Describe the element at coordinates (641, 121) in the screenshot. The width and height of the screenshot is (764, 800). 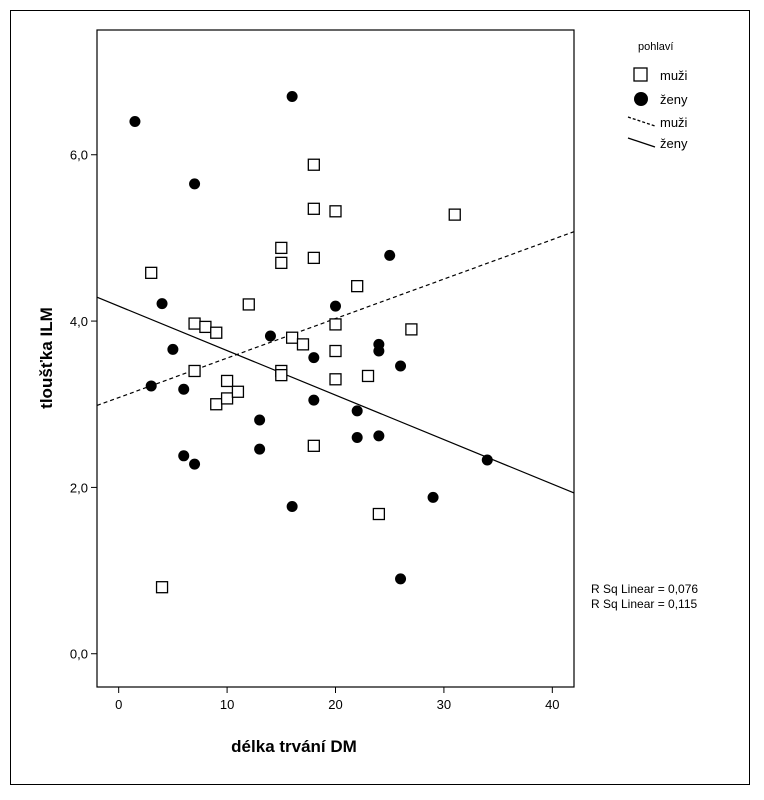
I see `legend-dashed-line-icon` at that location.